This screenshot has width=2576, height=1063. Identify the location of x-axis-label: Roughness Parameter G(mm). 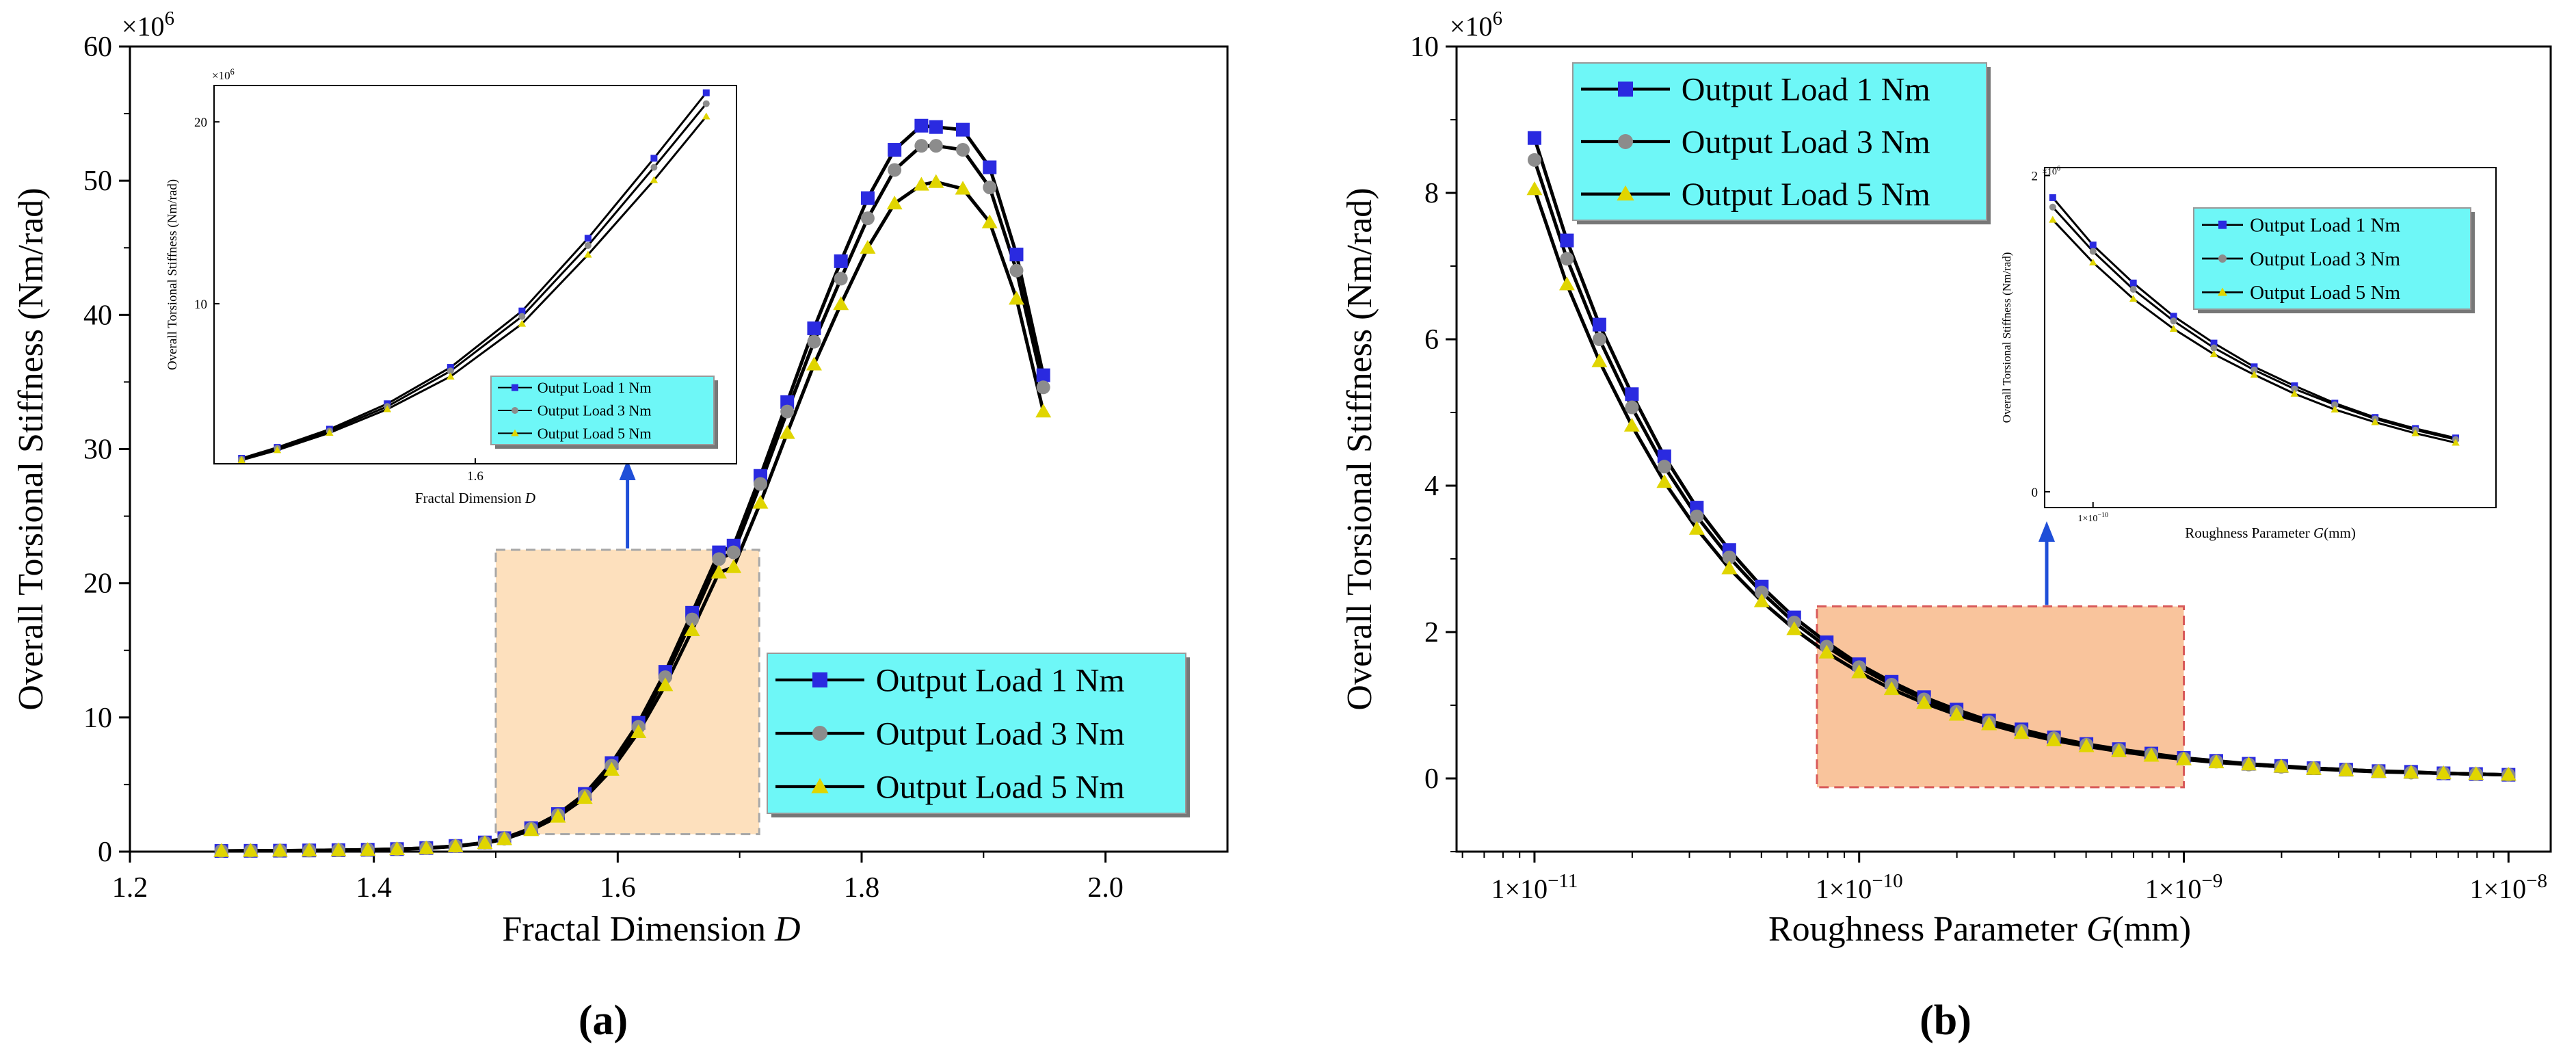
(1979, 930).